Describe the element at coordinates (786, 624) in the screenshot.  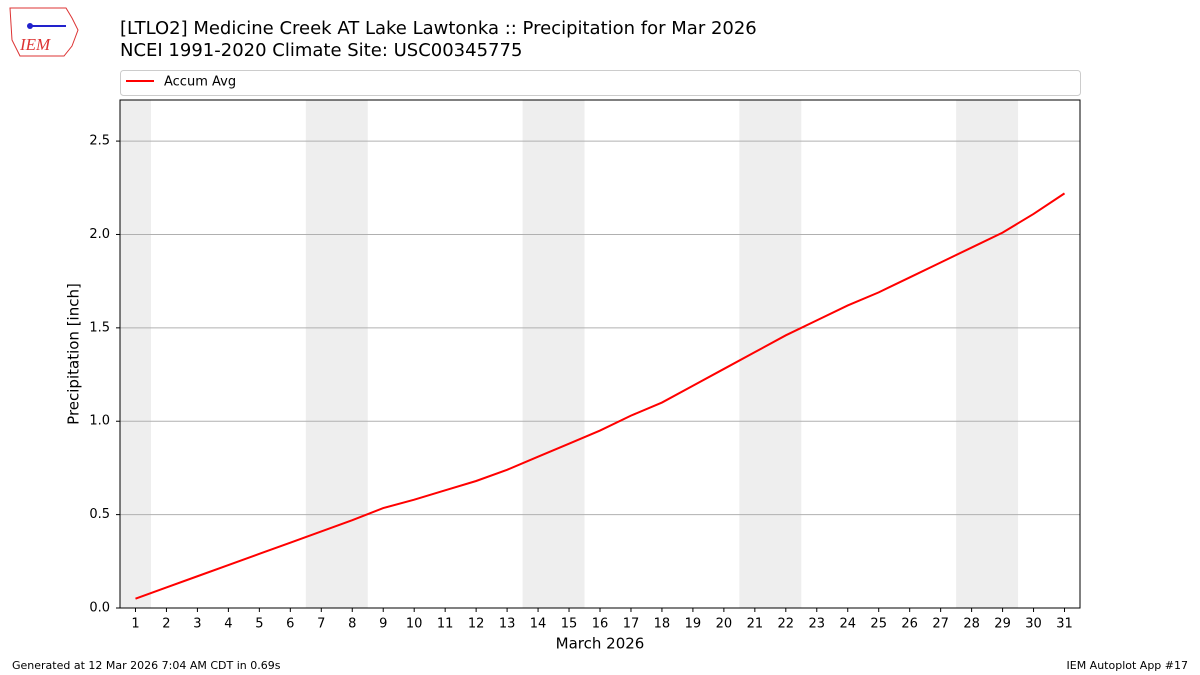
I see `x-tick-label: 22` at that location.